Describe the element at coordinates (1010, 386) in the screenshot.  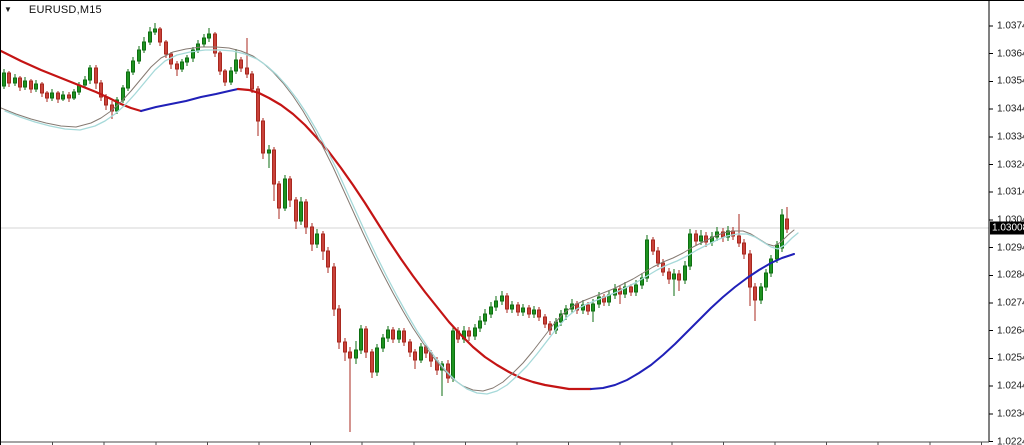
I see `price-tick-label: 1.02440` at that location.